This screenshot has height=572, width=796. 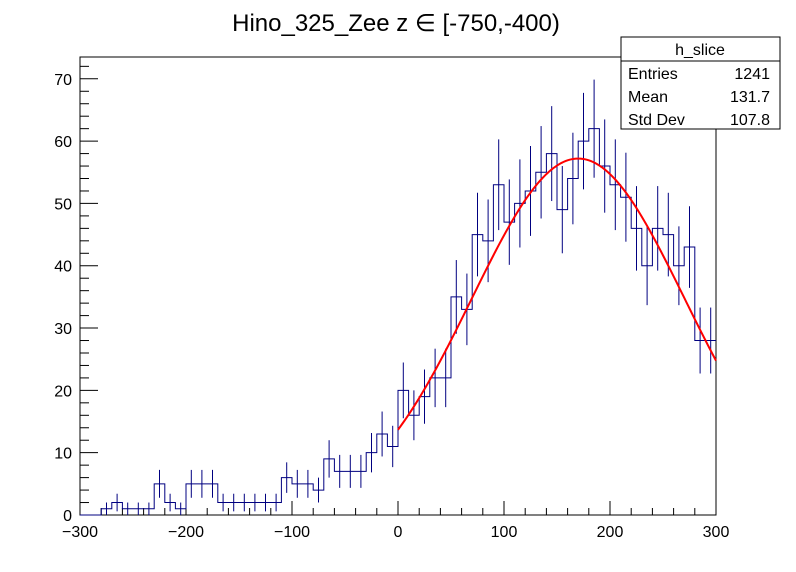 I want to click on y-tick-label: 10, so click(x=63, y=454).